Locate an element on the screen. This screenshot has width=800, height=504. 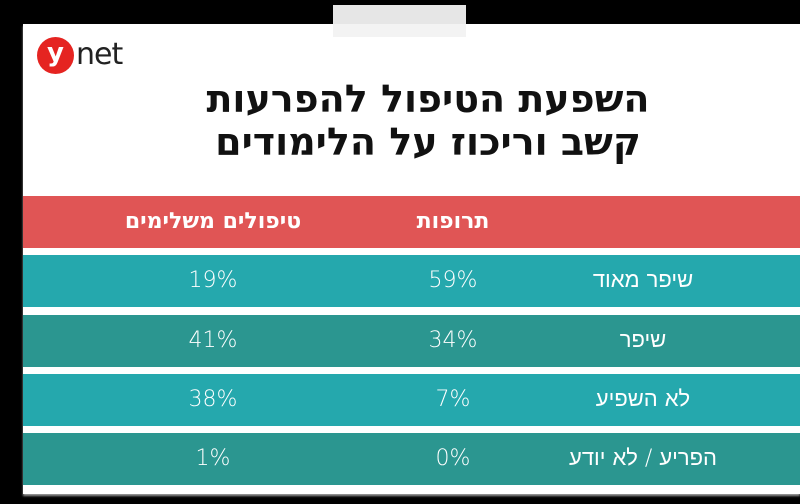
title-line-1: השפעת הטיפול להפרעות is located at coordinates (428, 99).